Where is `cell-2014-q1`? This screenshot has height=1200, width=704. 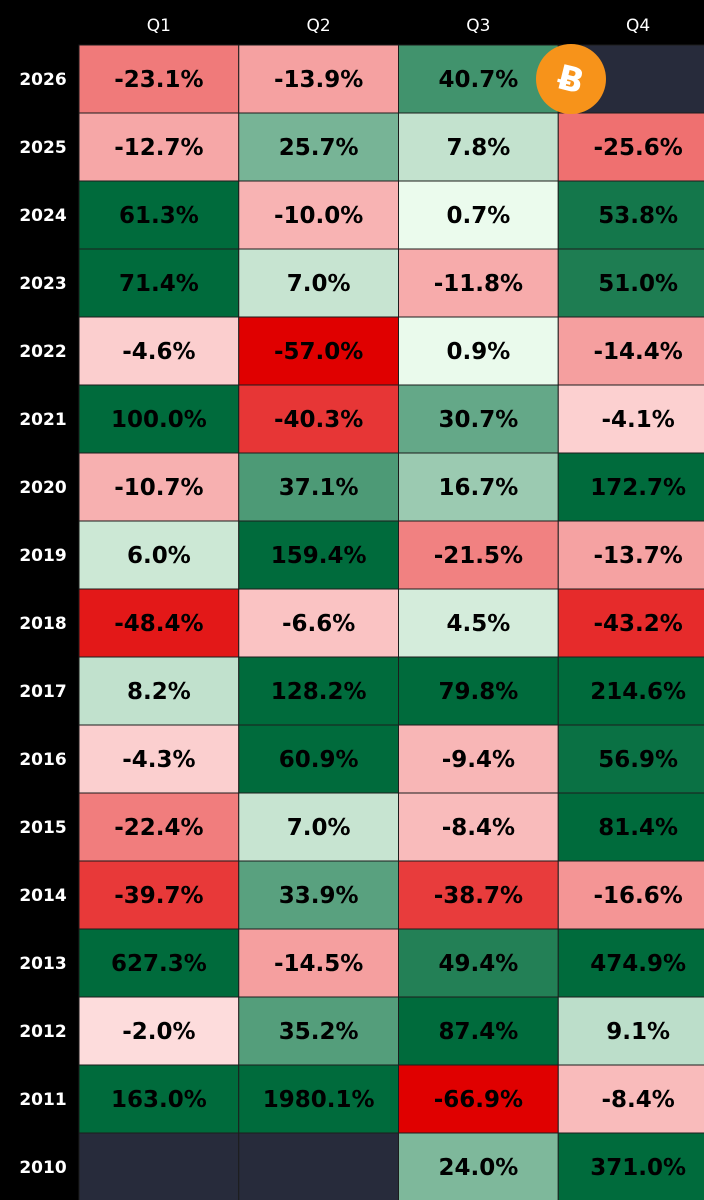 cell-2014-q1 is located at coordinates (159, 895).